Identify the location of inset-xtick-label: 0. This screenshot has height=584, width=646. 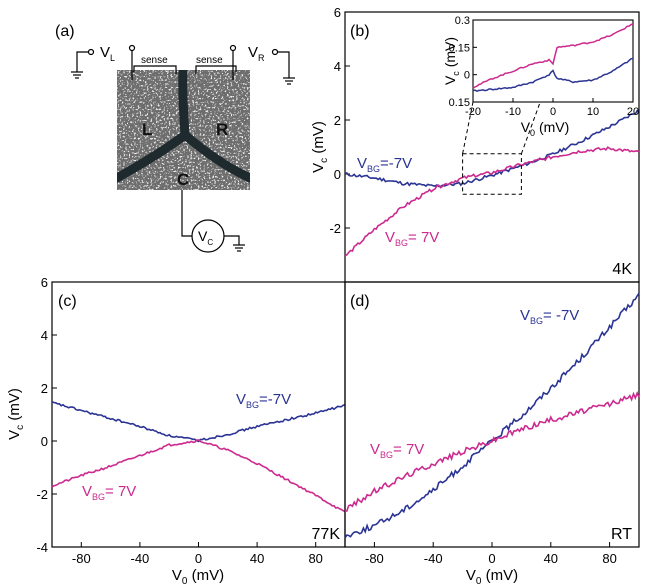
(553, 112).